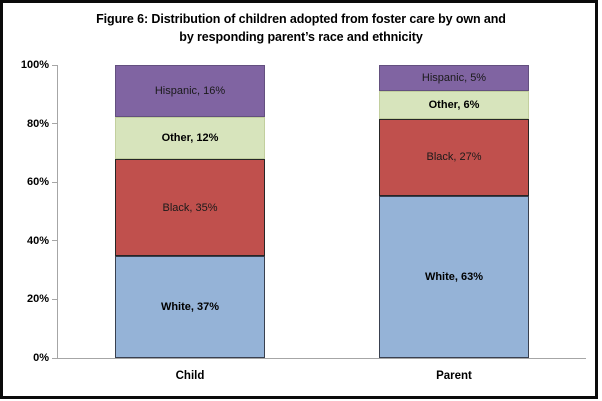  I want to click on category-label-parent: Parent, so click(454, 376).